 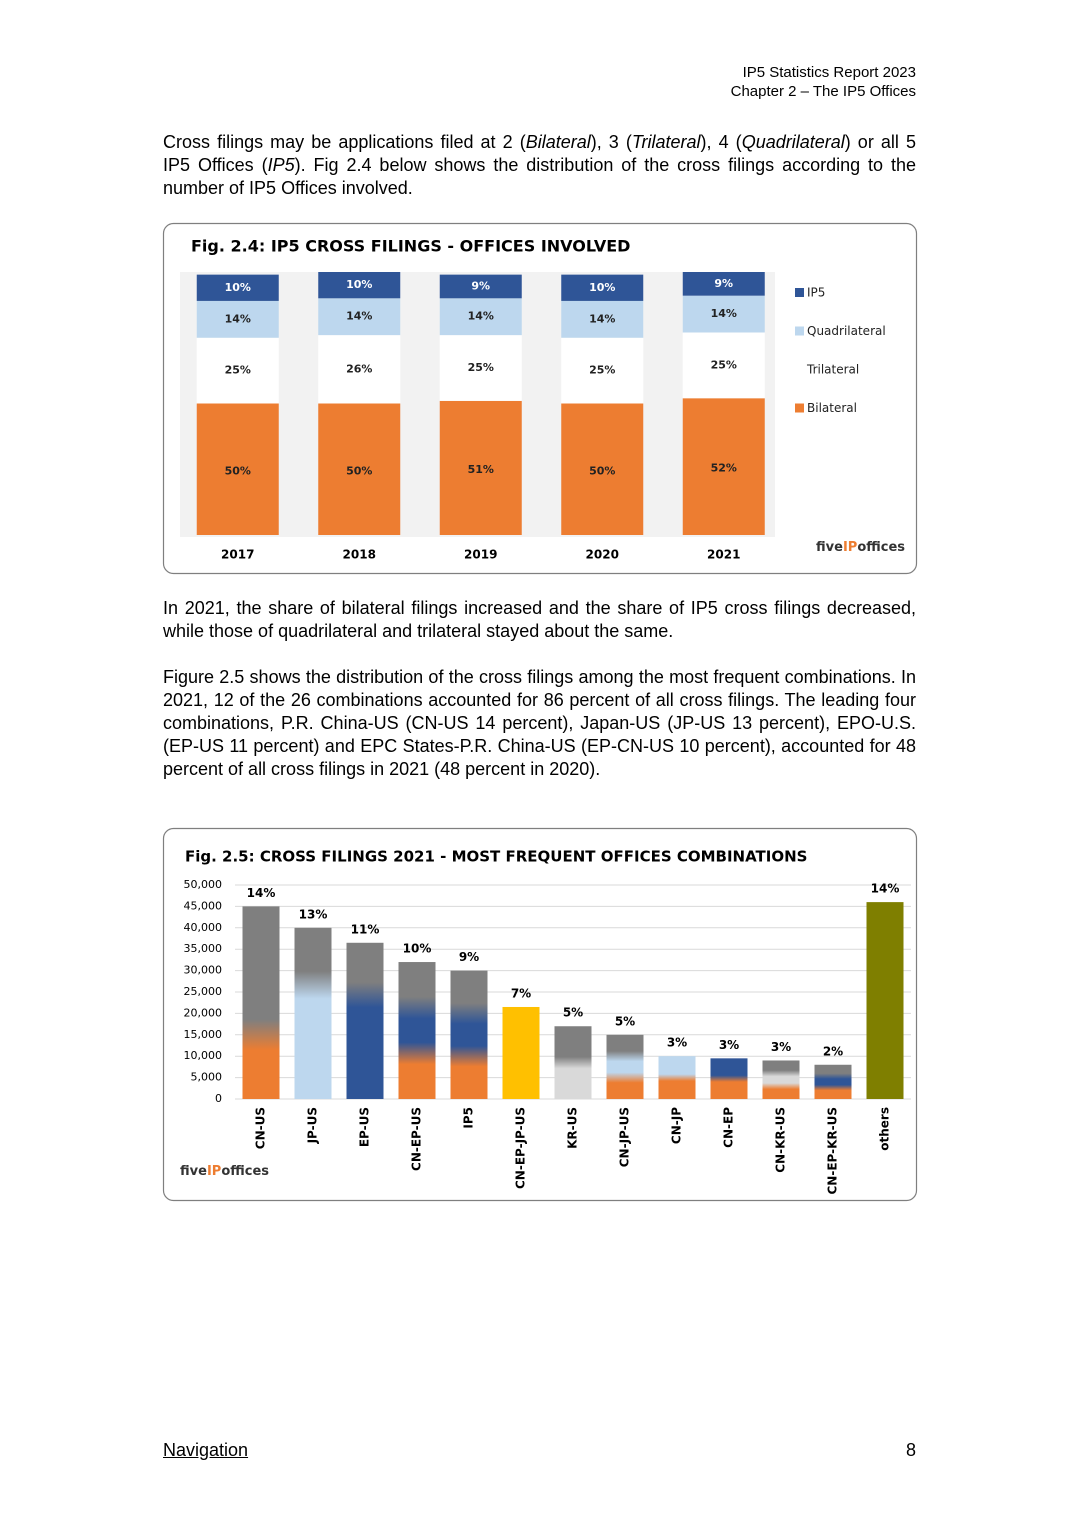 What do you see at coordinates (666, 142) in the screenshot?
I see `text: Trilateral` at bounding box center [666, 142].